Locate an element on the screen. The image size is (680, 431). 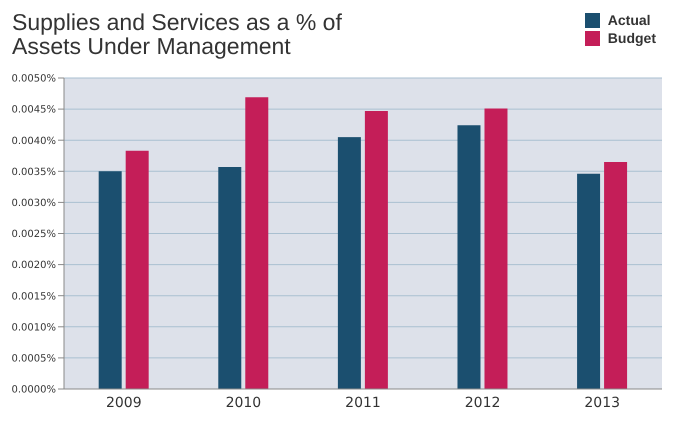
chart-title: Supplies and Services as a % of Assets Under Management is located at coordinates (177, 34).